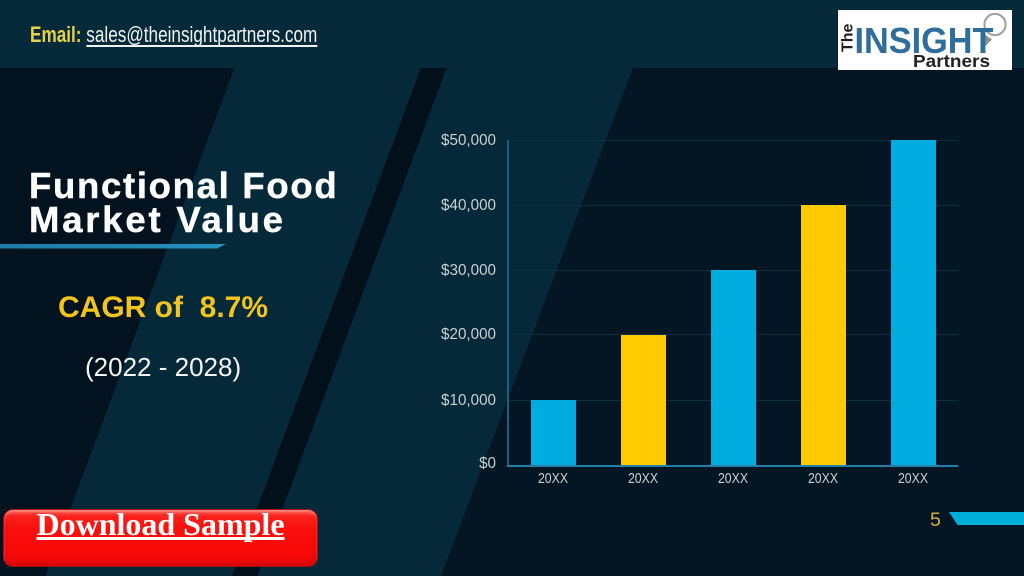  I want to click on svg-text: INSIGHT, so click(924, 40).